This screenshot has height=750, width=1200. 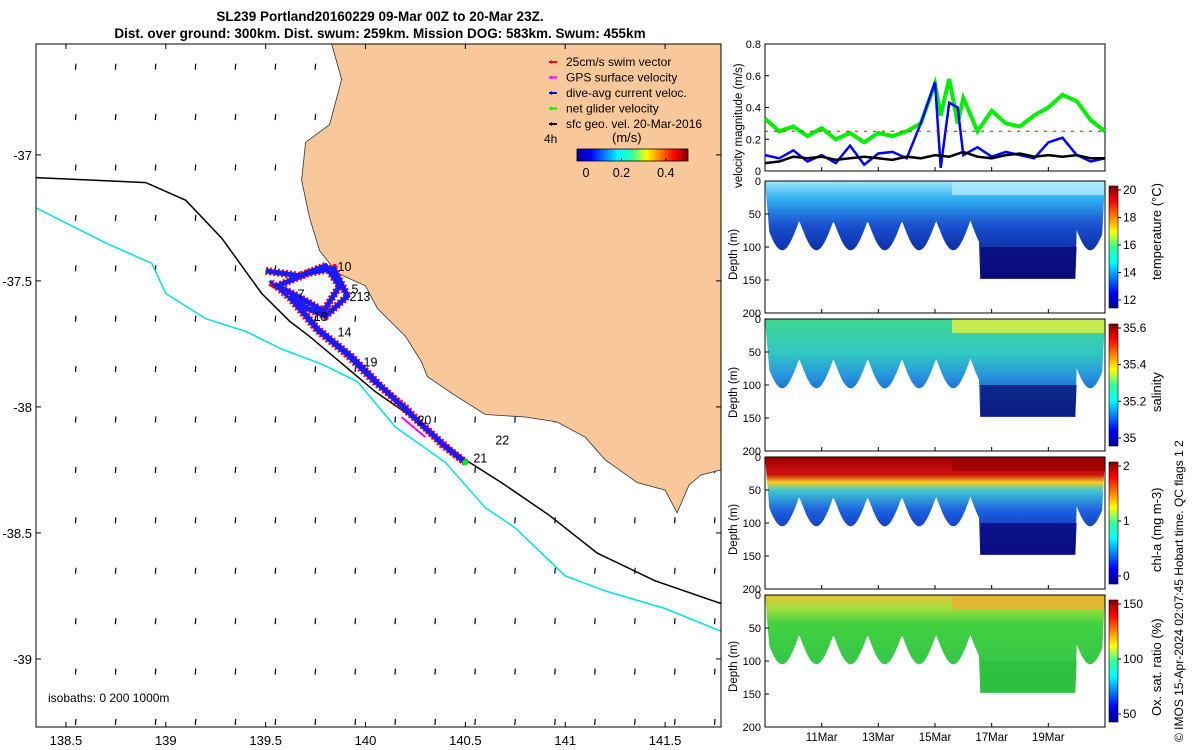 I want to click on cbar-tick-label: 50, so click(x=1130, y=714).